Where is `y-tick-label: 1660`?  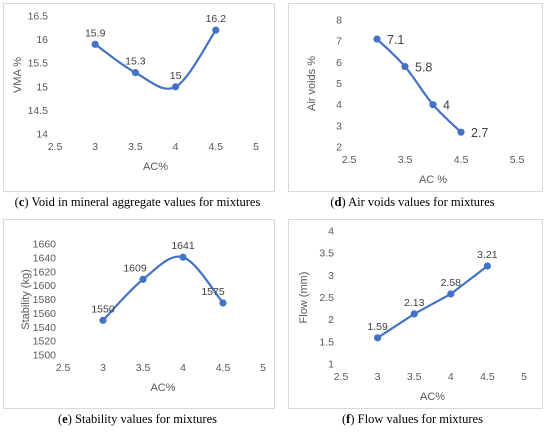 y-tick-label: 1660 is located at coordinates (45, 245).